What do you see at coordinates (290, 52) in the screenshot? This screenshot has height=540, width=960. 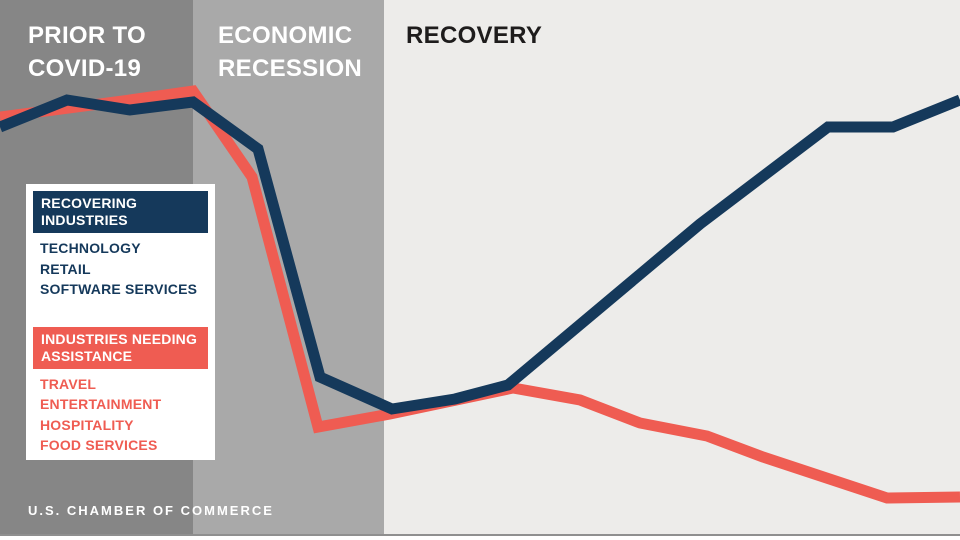 I see `phase-label-economic-recession: ECONOMIC RECESSION` at bounding box center [290, 52].